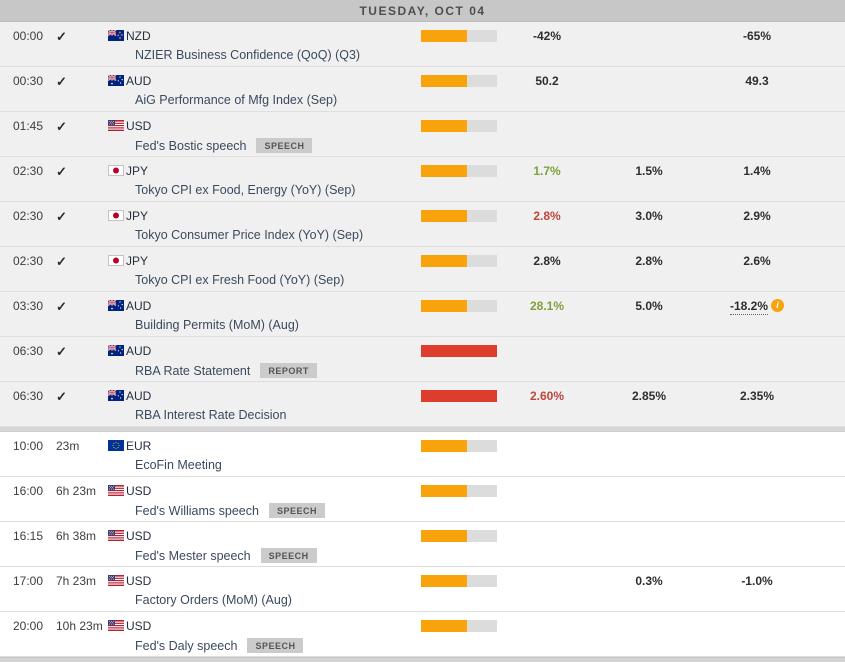 The height and width of the screenshot is (662, 845). Describe the element at coordinates (76, 536) in the screenshot. I see `countdown-label: 6h 38m` at that location.